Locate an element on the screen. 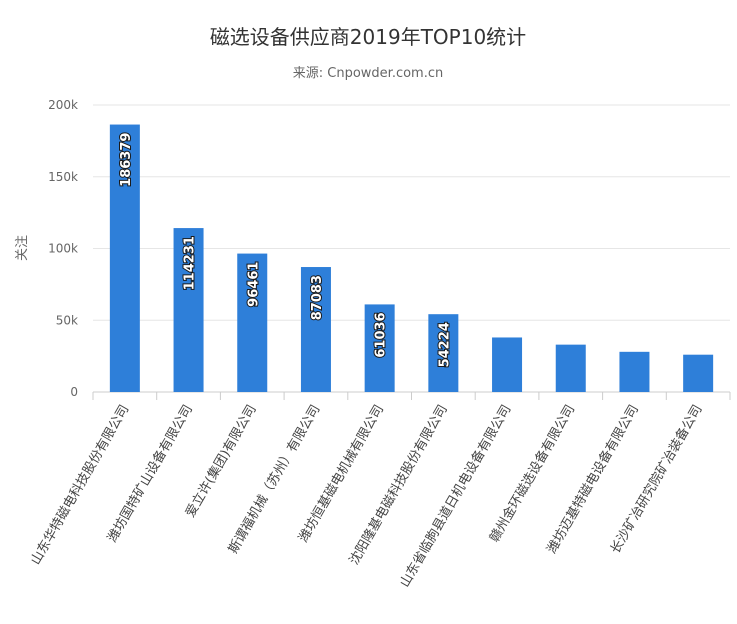  y-tick-label: 0 is located at coordinates (74, 392).